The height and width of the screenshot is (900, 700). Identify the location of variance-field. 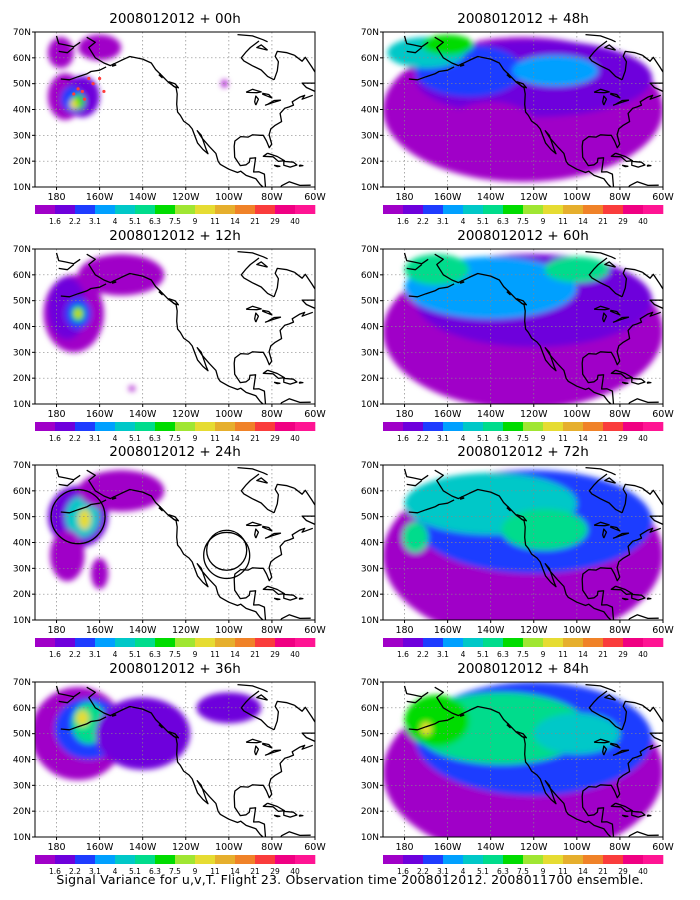
(148, 734).